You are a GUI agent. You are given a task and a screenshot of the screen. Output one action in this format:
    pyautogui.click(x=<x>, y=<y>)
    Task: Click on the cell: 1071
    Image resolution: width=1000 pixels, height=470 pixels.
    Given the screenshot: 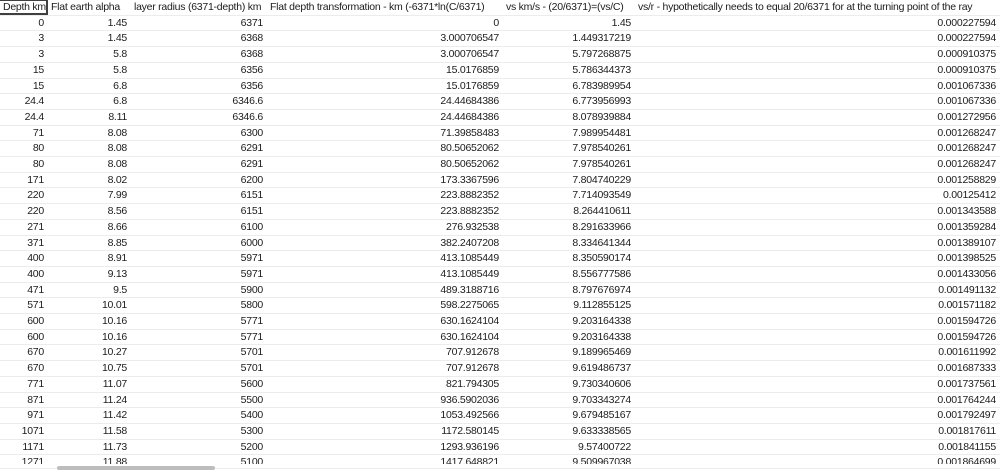 What is the action you would take?
    pyautogui.click(x=24, y=431)
    